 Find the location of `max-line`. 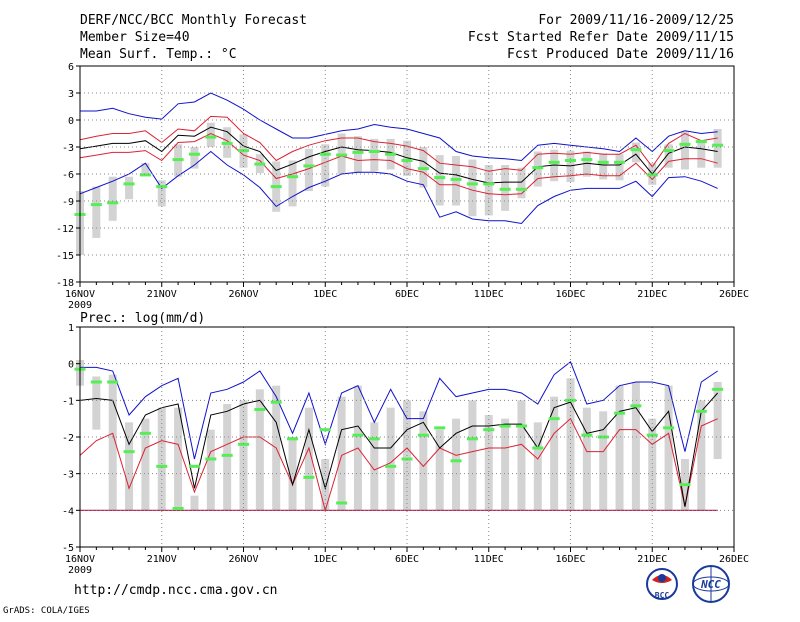

max-line is located at coordinates (399, 410).